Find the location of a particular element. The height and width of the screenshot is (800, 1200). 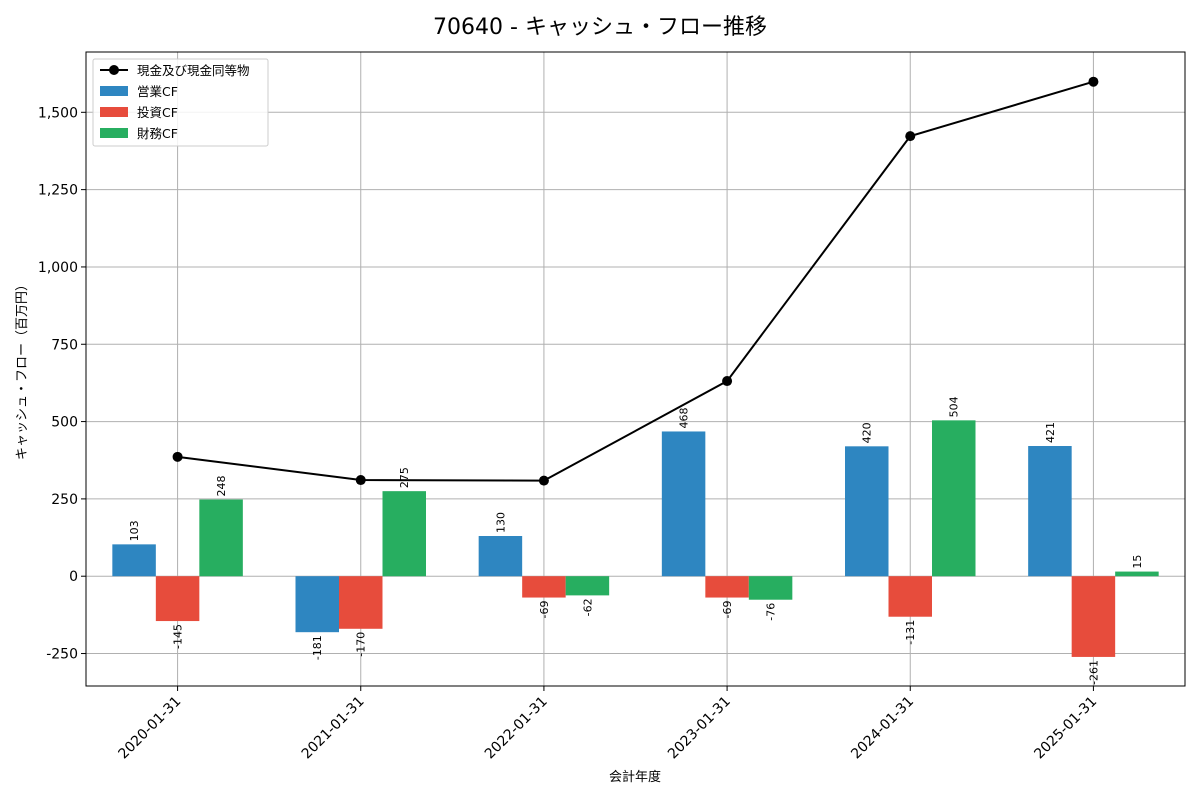

legend-box is located at coordinates (180, 102).